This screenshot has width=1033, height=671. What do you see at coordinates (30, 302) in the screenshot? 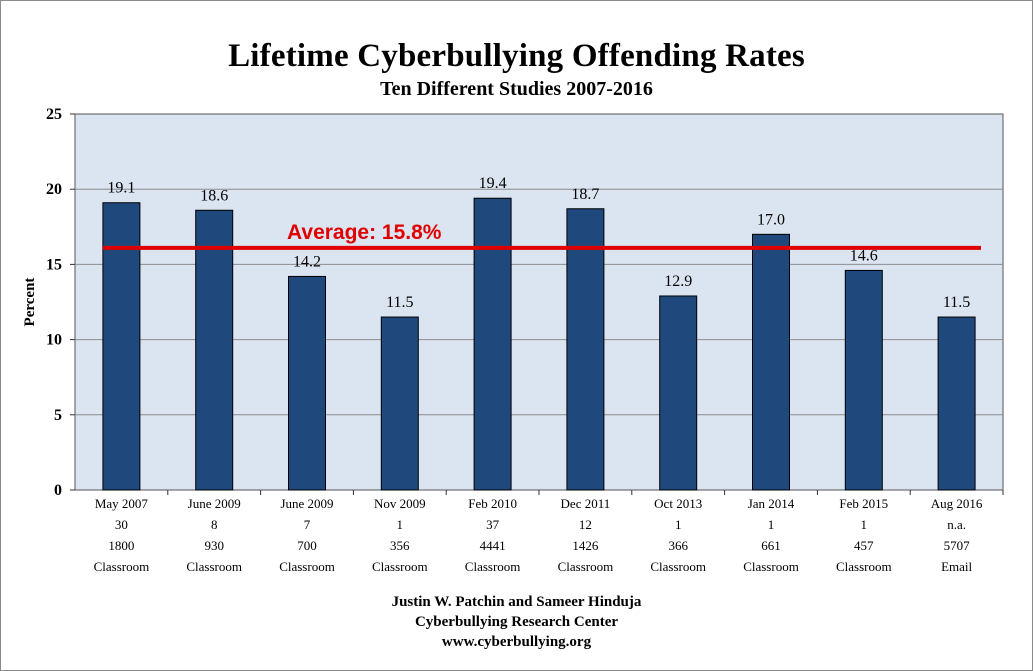
I see `y-axis-label: Percent` at bounding box center [30, 302].